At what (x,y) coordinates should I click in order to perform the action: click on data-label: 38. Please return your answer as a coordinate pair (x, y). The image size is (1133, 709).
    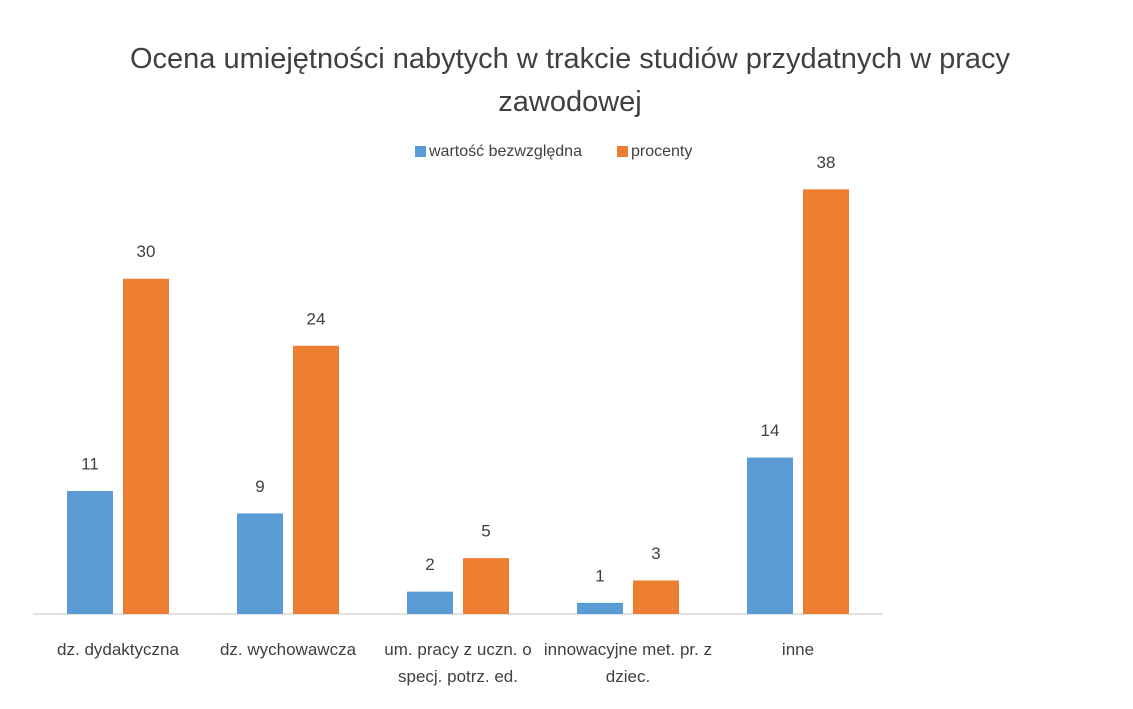
    Looking at the image, I should click on (826, 162).